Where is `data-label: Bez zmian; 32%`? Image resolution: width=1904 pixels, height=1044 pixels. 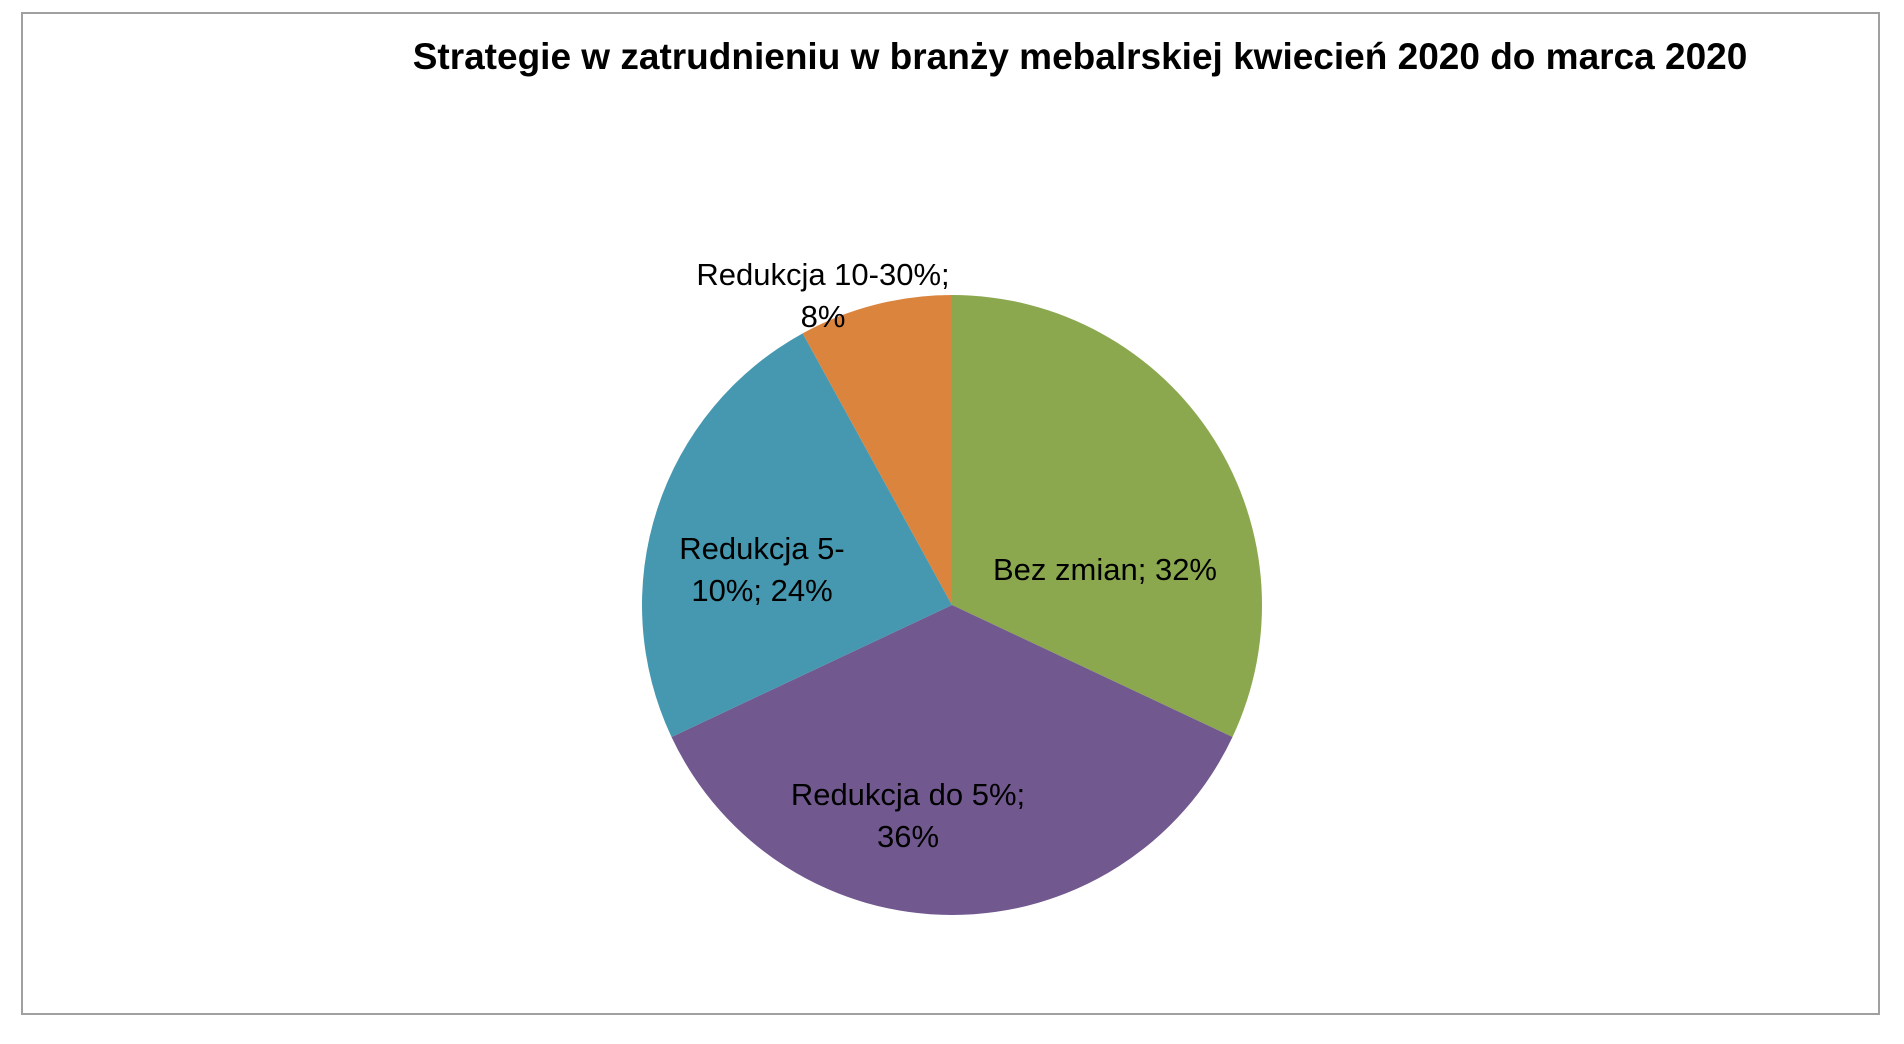 data-label: Bez zmian; 32% is located at coordinates (1105, 569).